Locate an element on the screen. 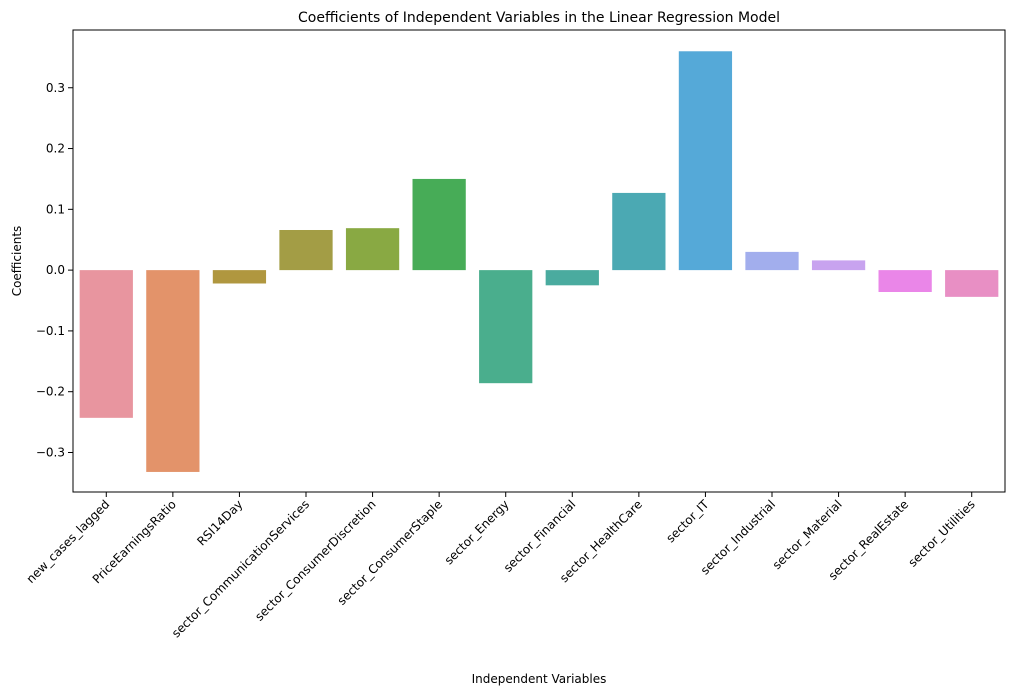 This screenshot has height=695, width=1021. x-axis-label: Independent Variables is located at coordinates (539, 679).